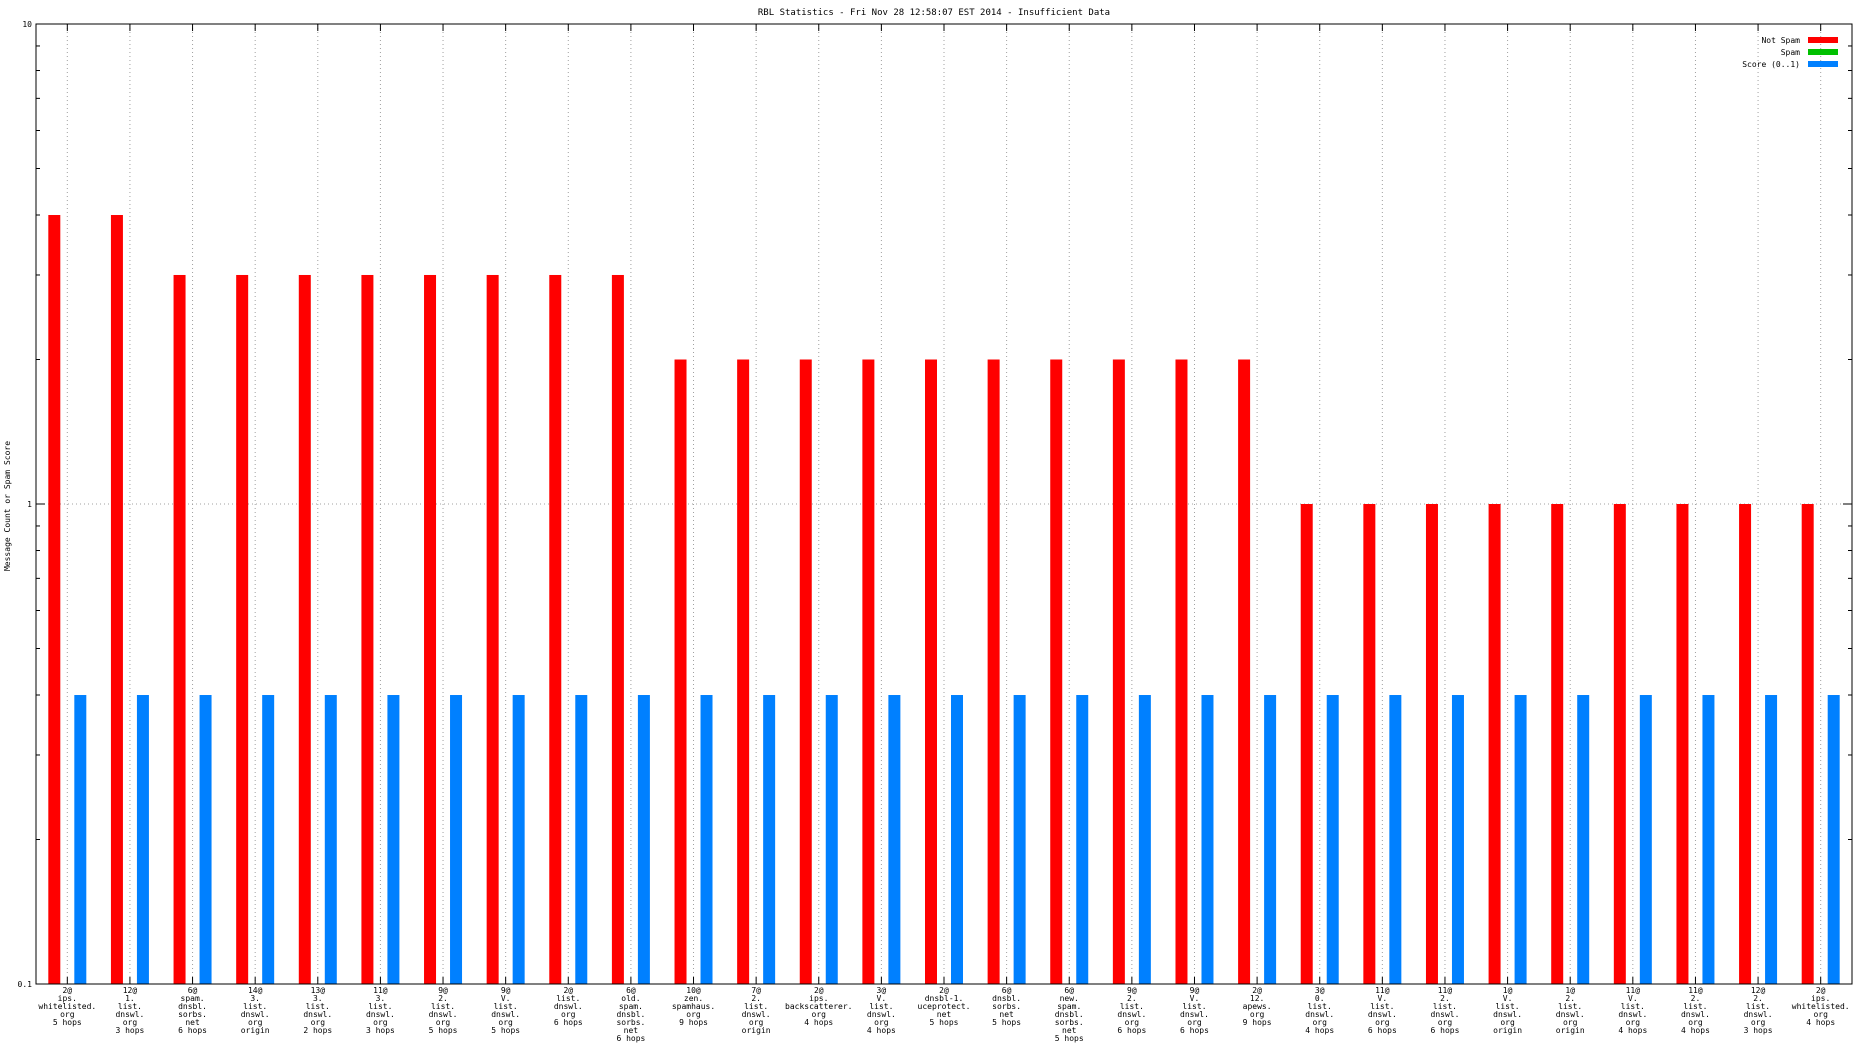  What do you see at coordinates (1771, 64) in the screenshot?
I see `legend-label: Score (0..1)` at bounding box center [1771, 64].